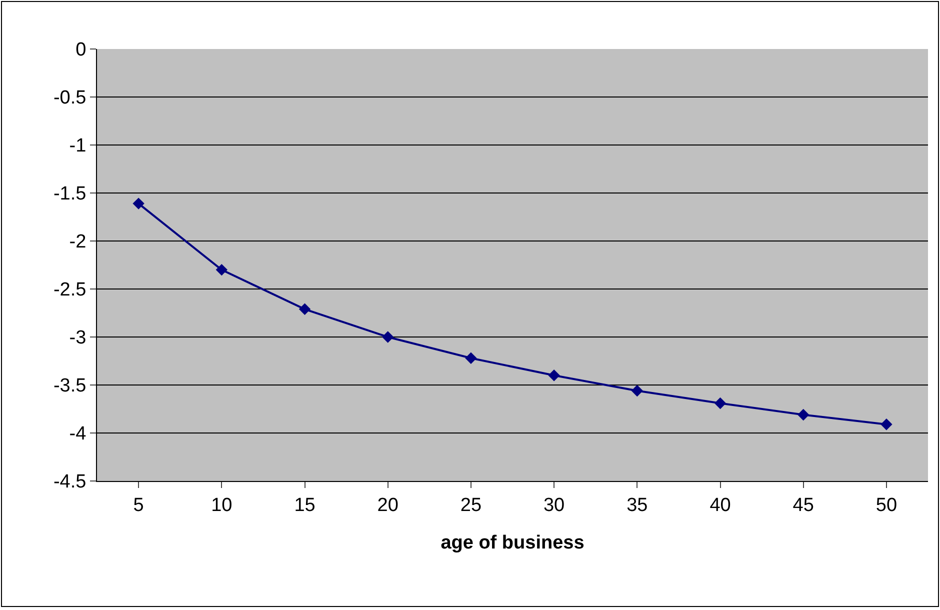 This screenshot has width=940, height=610. I want to click on x-tick-label: 45, so click(803, 505).